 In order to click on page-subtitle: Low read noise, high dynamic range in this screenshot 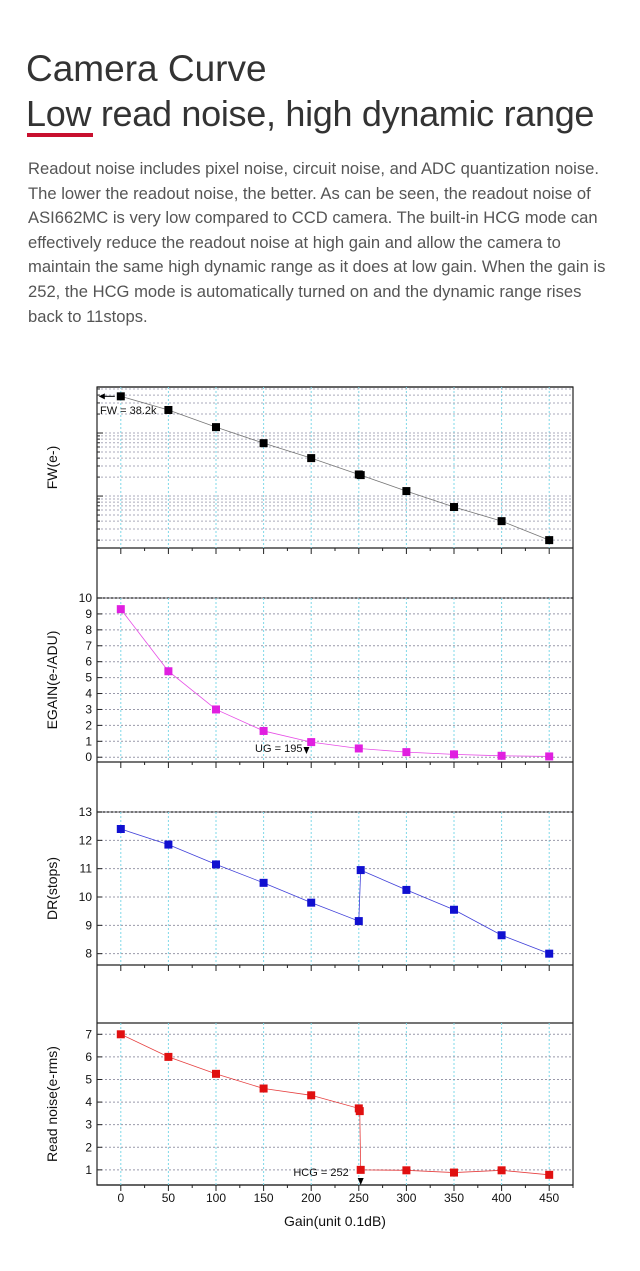, I will do `click(310, 113)`.